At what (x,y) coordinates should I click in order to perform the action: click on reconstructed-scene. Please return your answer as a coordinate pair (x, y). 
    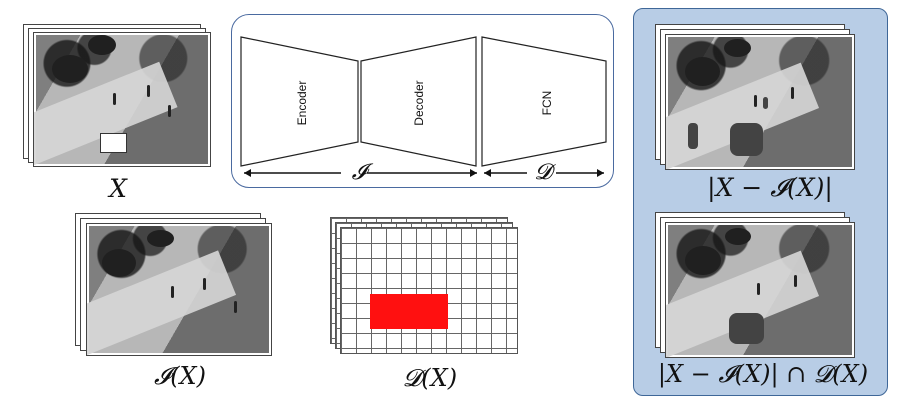
    Looking at the image, I should click on (178, 290).